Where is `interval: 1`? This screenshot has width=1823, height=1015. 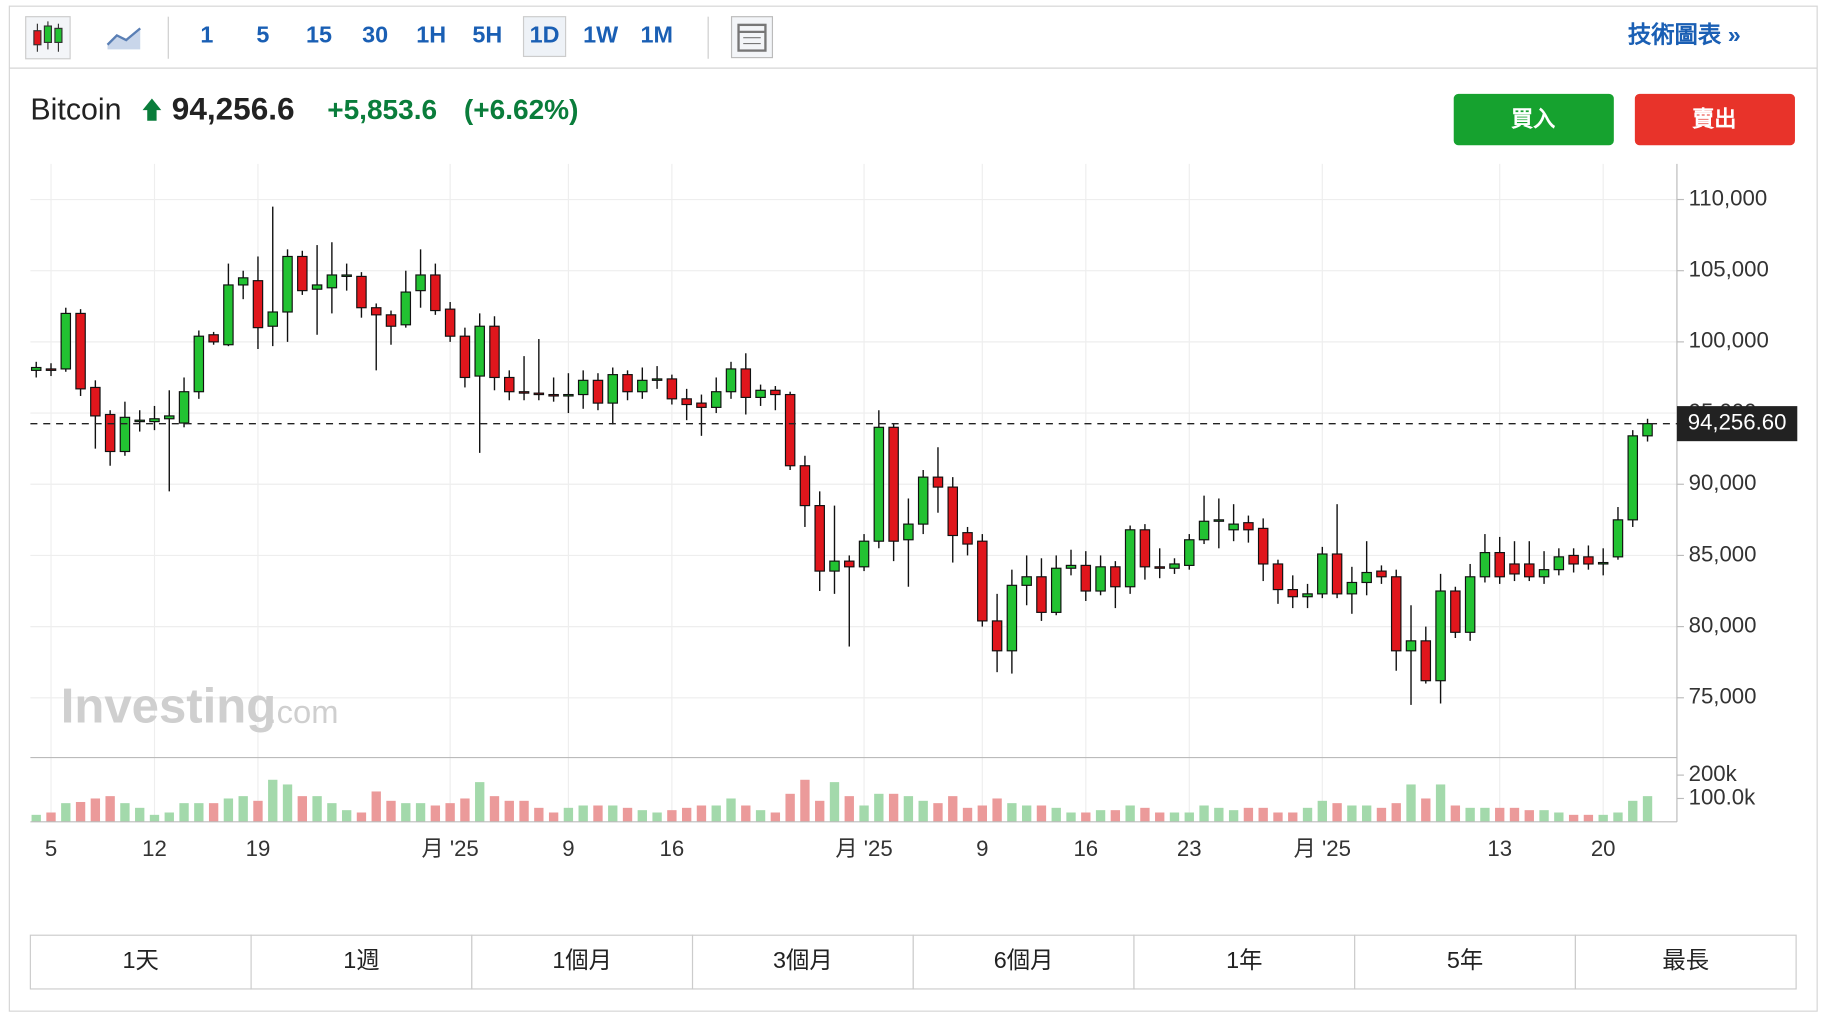 interval: 1 is located at coordinates (206, 35).